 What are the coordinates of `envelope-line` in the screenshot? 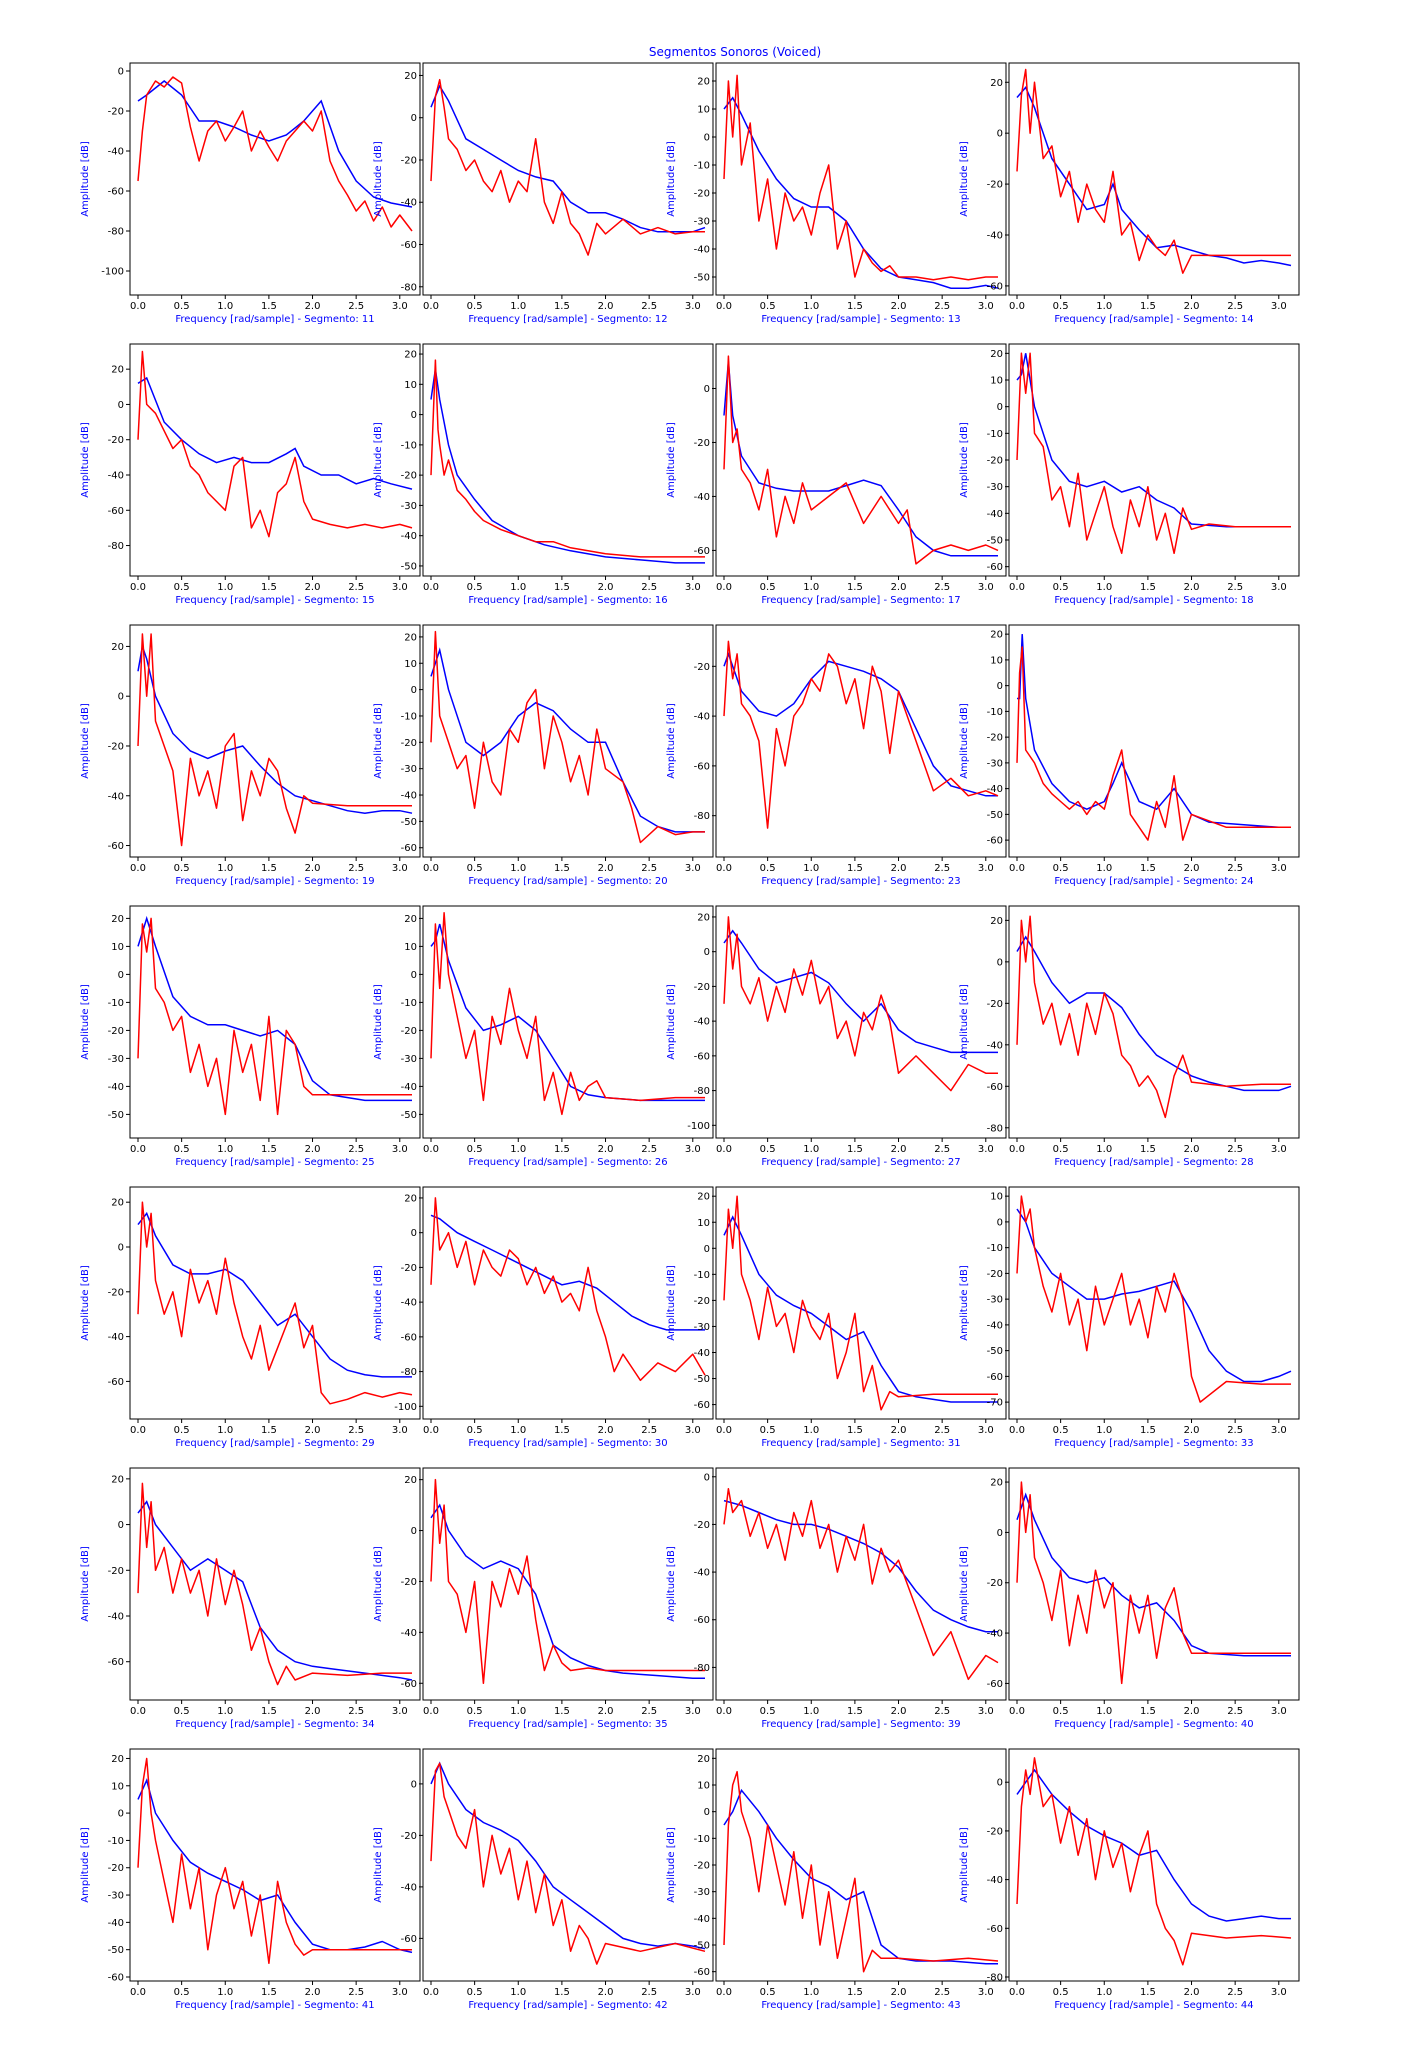 It's located at (860, 724).